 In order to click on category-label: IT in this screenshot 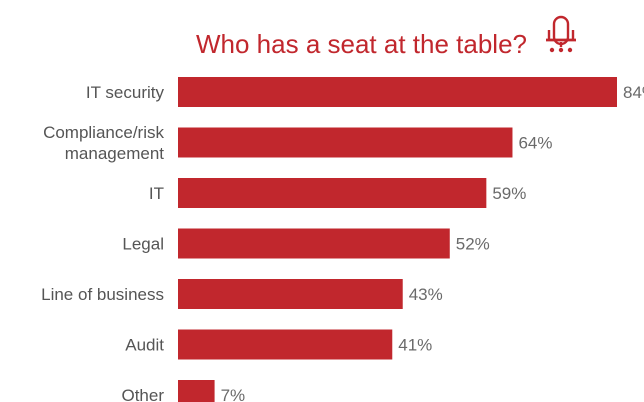, I will do `click(156, 193)`.